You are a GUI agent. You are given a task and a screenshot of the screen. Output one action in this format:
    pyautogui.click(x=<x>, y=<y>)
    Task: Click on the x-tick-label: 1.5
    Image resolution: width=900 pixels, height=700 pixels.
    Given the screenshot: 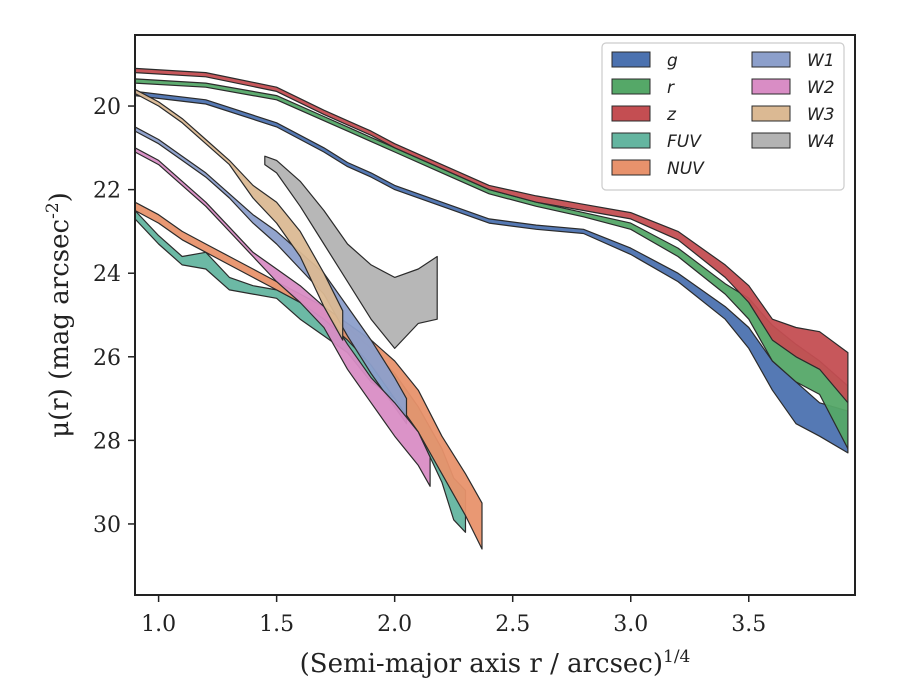 What is the action you would take?
    pyautogui.click(x=276, y=624)
    